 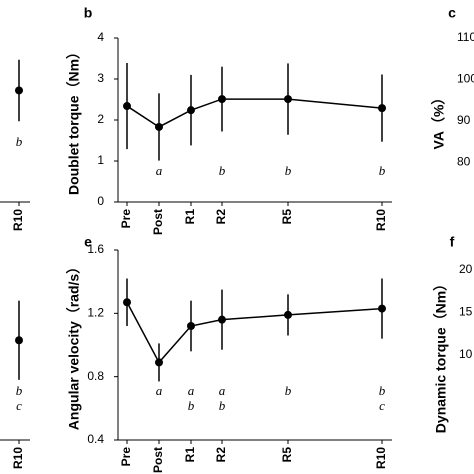 What do you see at coordinates (100, 160) in the screenshot?
I see `y-tick-label: 1` at bounding box center [100, 160].